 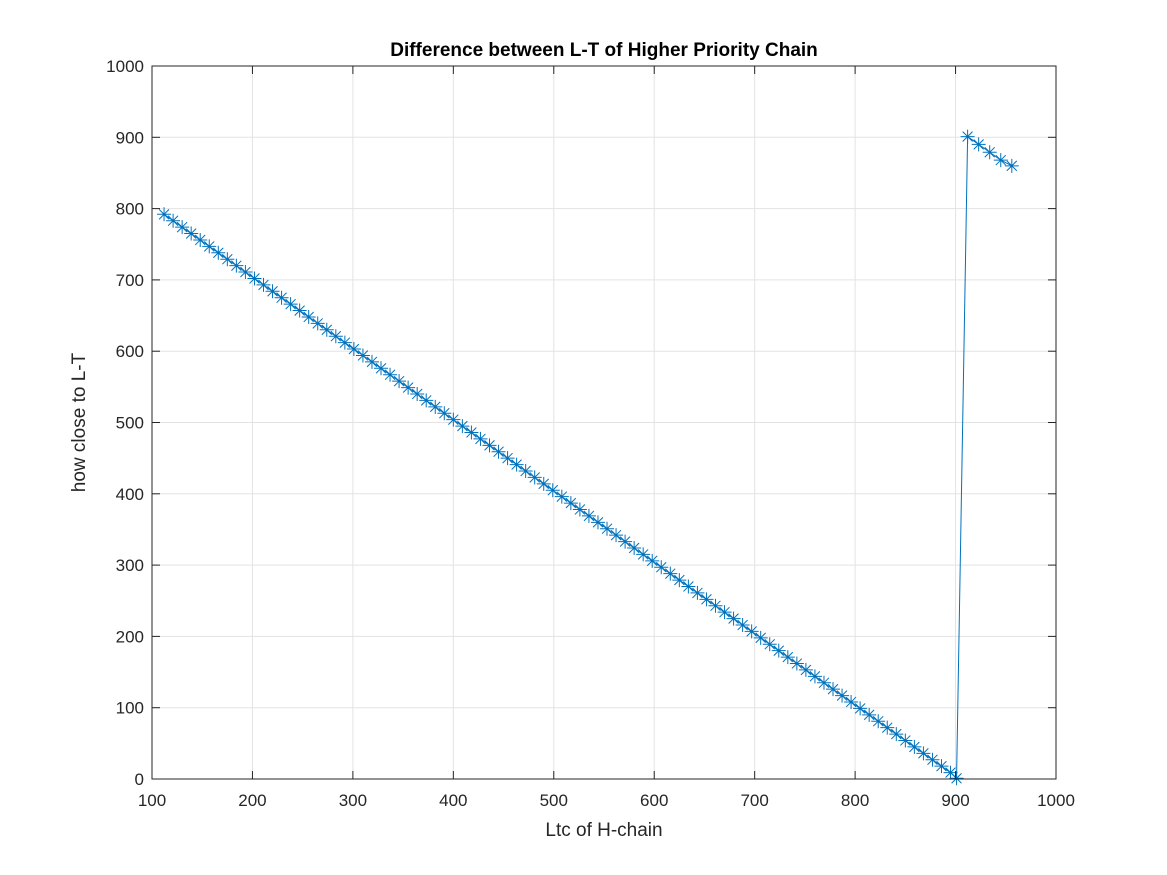 What do you see at coordinates (152, 800) in the screenshot?
I see `x-tick-label: 100` at bounding box center [152, 800].